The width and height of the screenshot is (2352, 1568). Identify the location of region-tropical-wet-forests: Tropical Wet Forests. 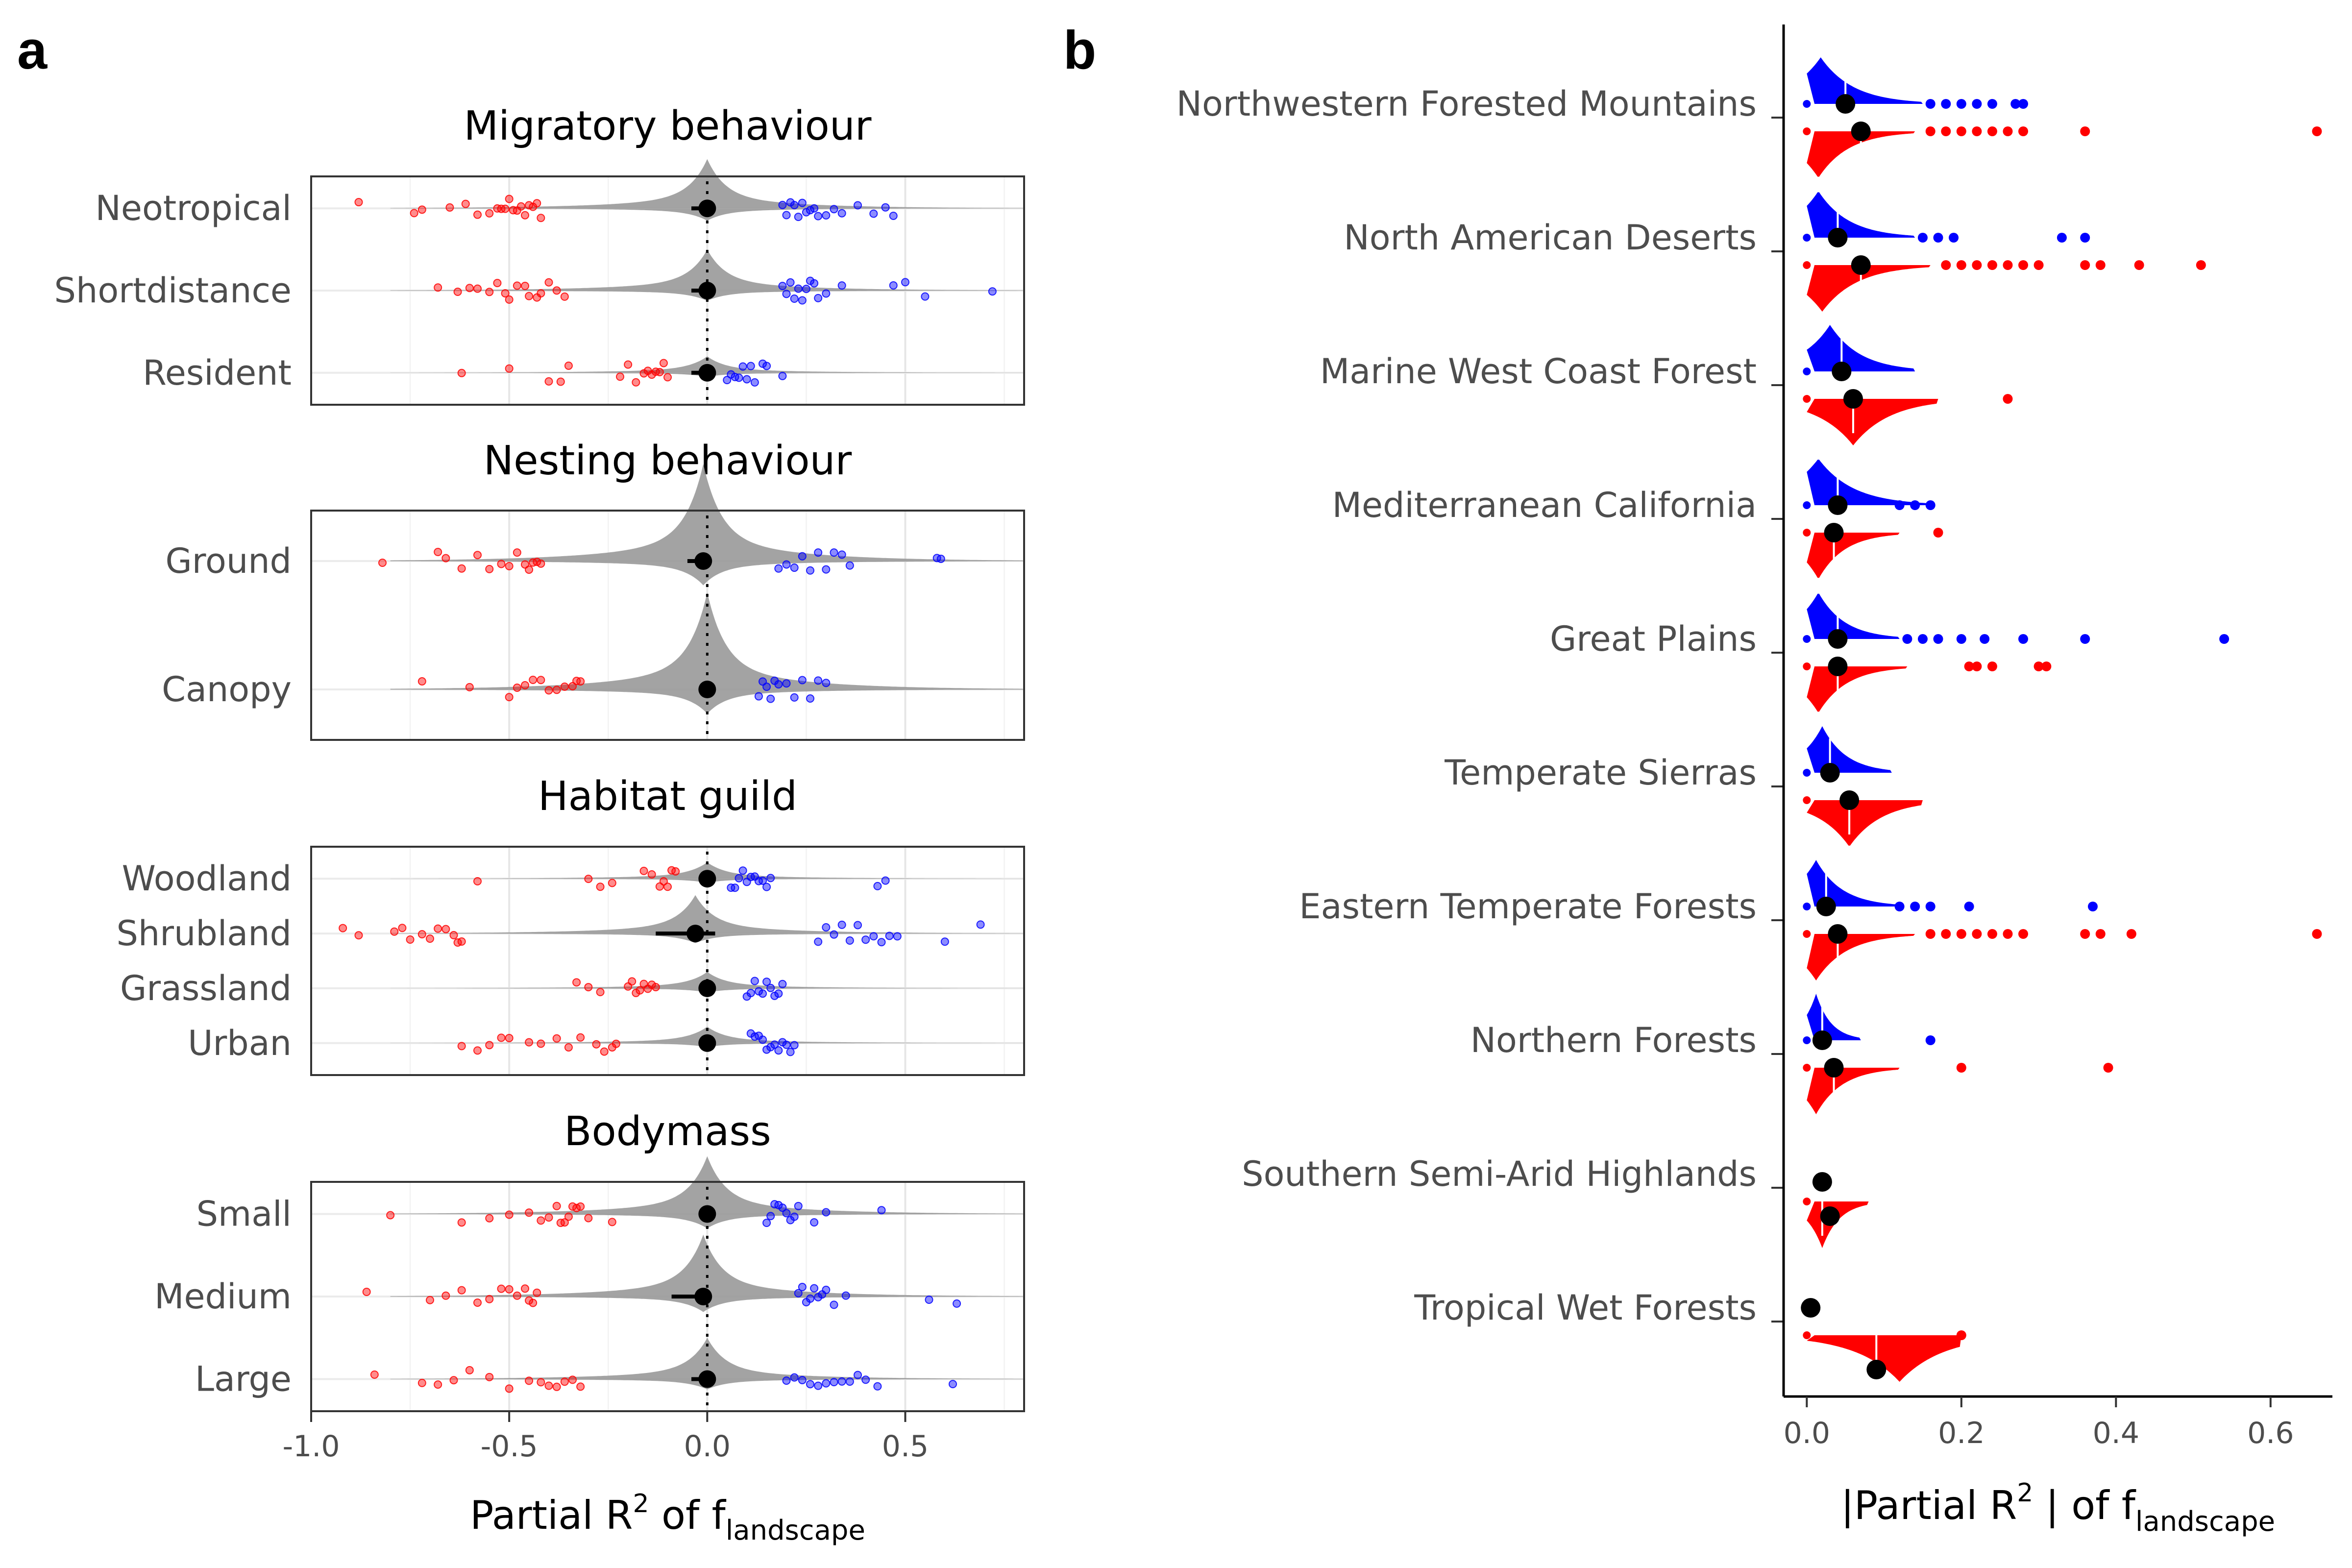
(1690, 1335).